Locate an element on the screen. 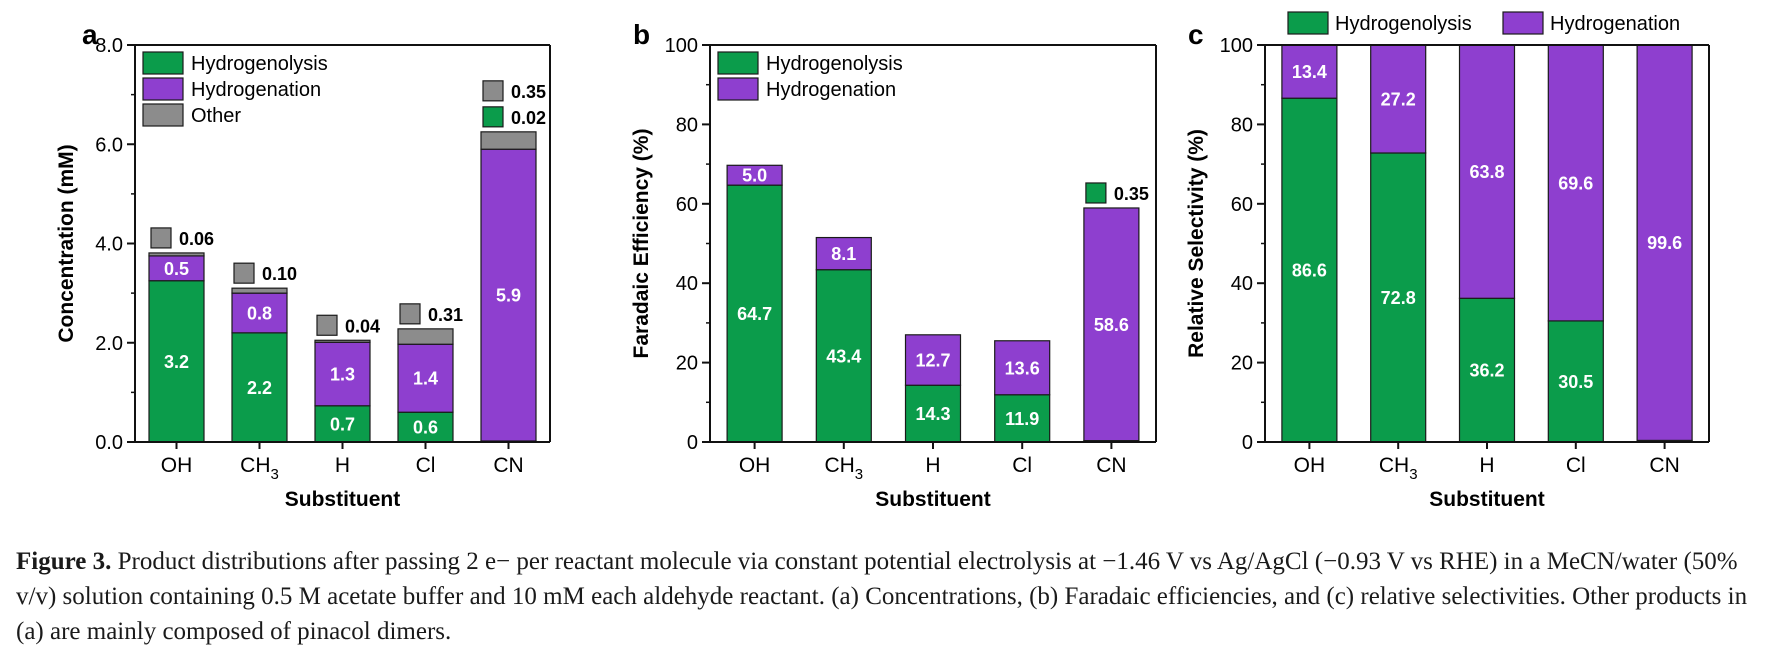 This screenshot has height=657, width=1792. data-label-hydrogenation-cl: 13.6 is located at coordinates (1022, 368).